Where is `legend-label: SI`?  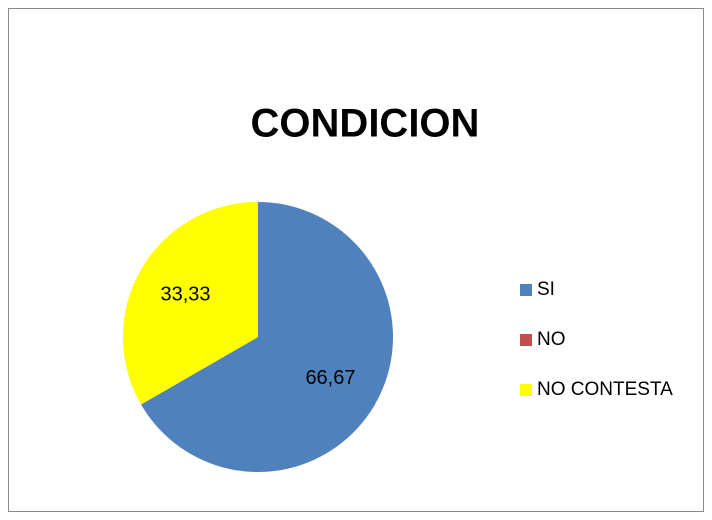 legend-label: SI is located at coordinates (546, 289).